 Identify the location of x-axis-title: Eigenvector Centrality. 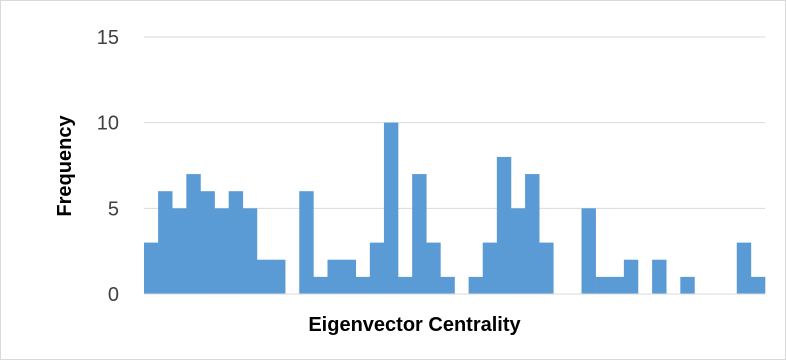
(414, 325).